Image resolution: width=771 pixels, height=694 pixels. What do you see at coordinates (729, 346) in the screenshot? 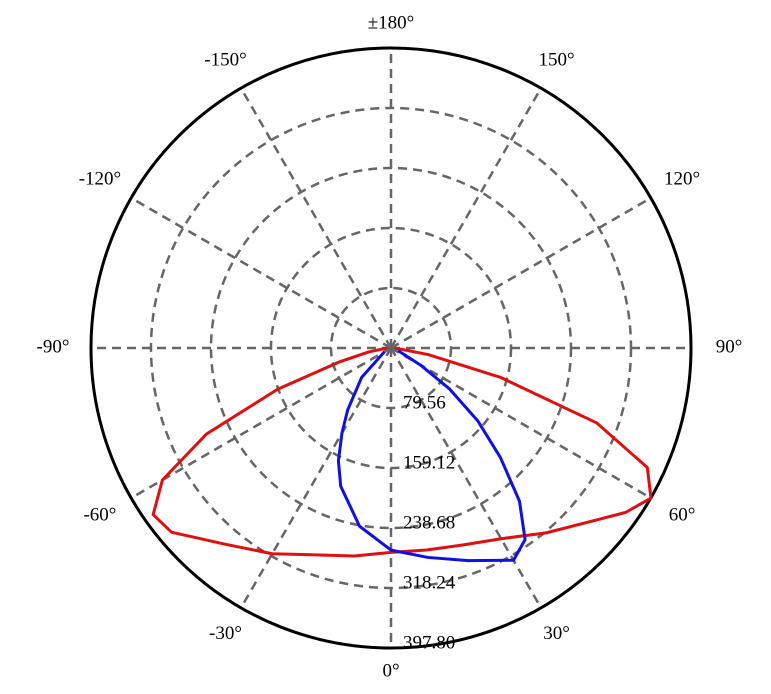
I see `theta-tick-label: 90°` at bounding box center [729, 346].